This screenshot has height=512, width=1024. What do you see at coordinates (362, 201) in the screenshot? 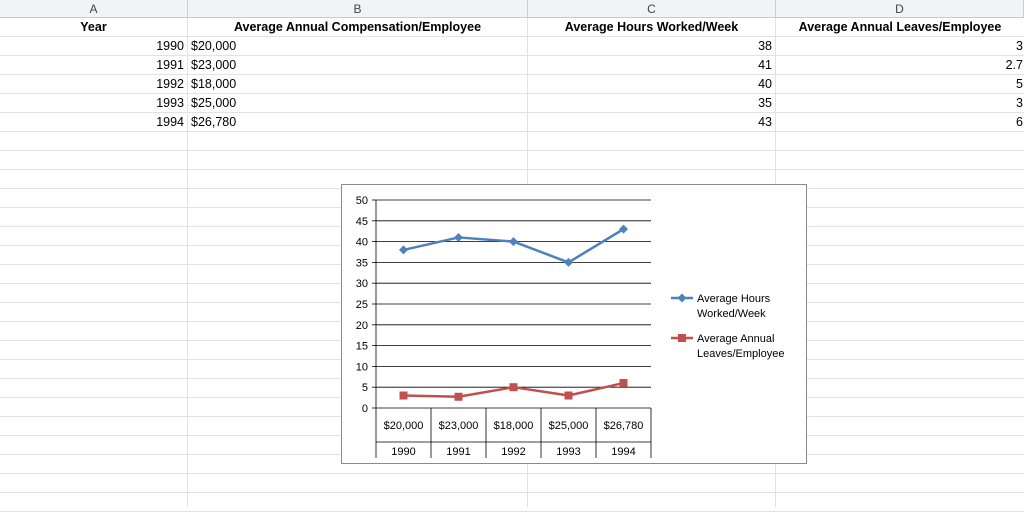
I see `y-tick-label: 50` at bounding box center [362, 201].